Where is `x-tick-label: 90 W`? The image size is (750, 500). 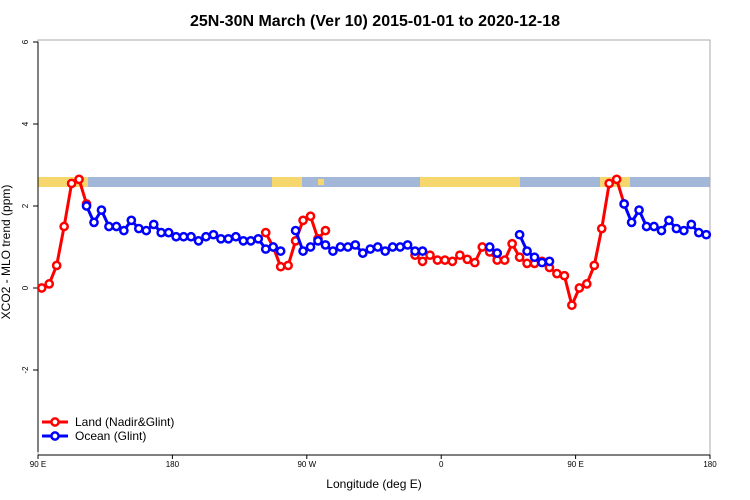 x-tick-label: 90 W is located at coordinates (306, 464).